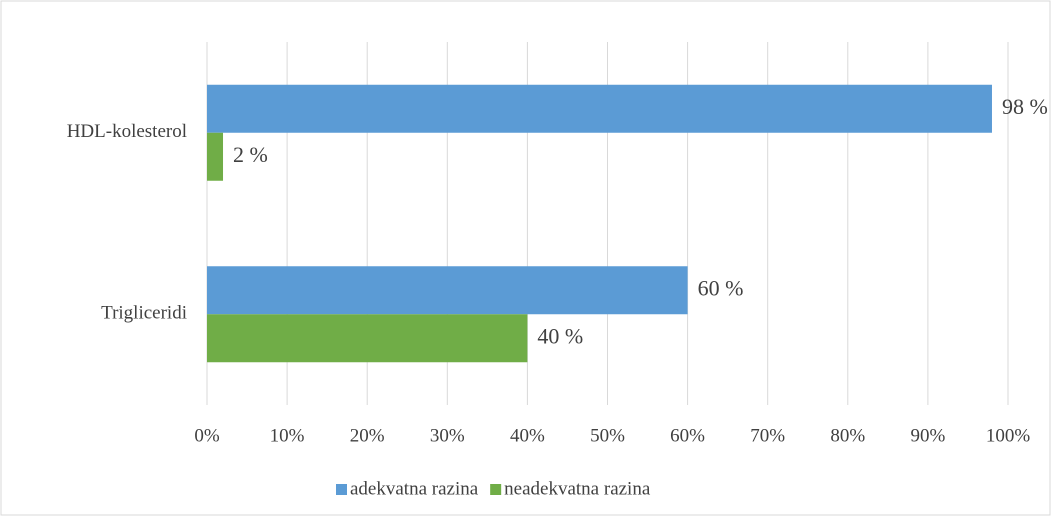 The width and height of the screenshot is (1052, 517). What do you see at coordinates (721, 287) in the screenshot?
I see `value-label: 60 %` at bounding box center [721, 287].